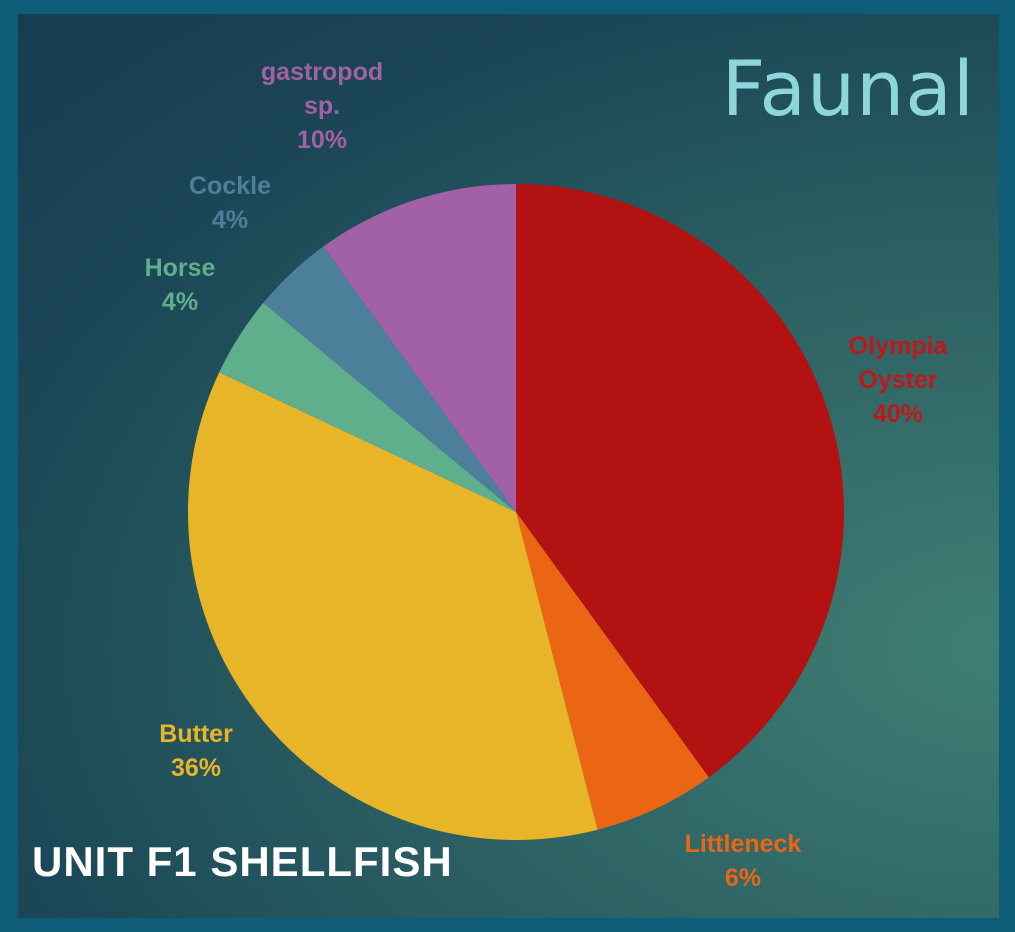  What do you see at coordinates (322, 106) in the screenshot?
I see `data-label-gastropod-sp: gastropod sp. 10%` at bounding box center [322, 106].